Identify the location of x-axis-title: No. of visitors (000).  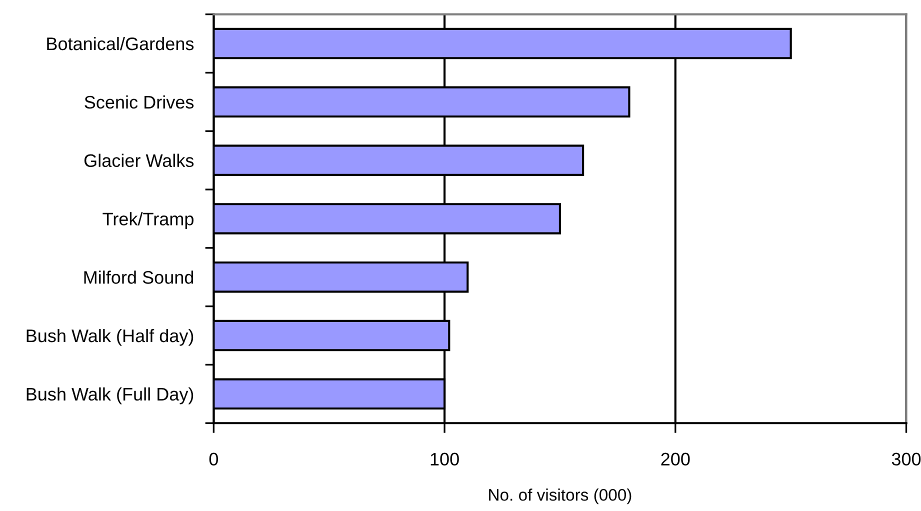
(560, 496).